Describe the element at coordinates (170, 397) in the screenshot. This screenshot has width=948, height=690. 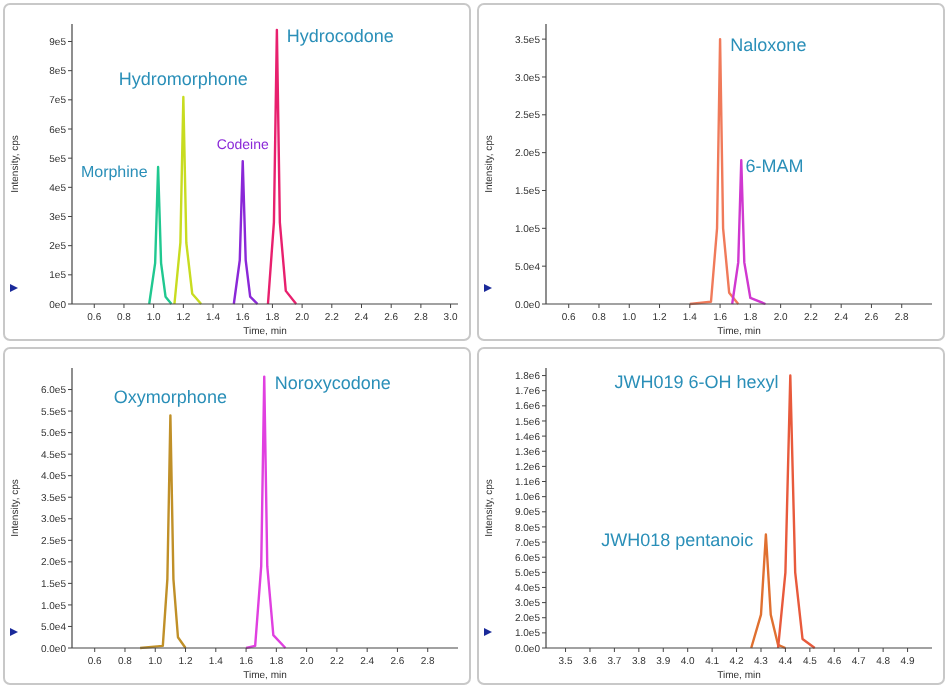
I see `series-label: Oxymorphone` at that location.